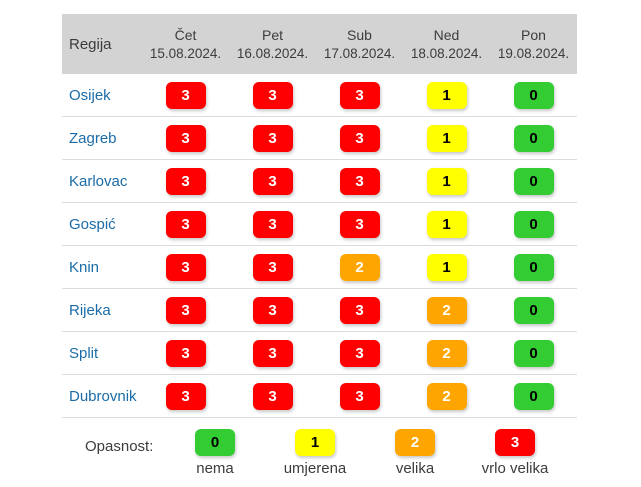 This screenshot has height=487, width=641. Describe the element at coordinates (93, 138) in the screenshot. I see `region-link: Zagreb` at that location.